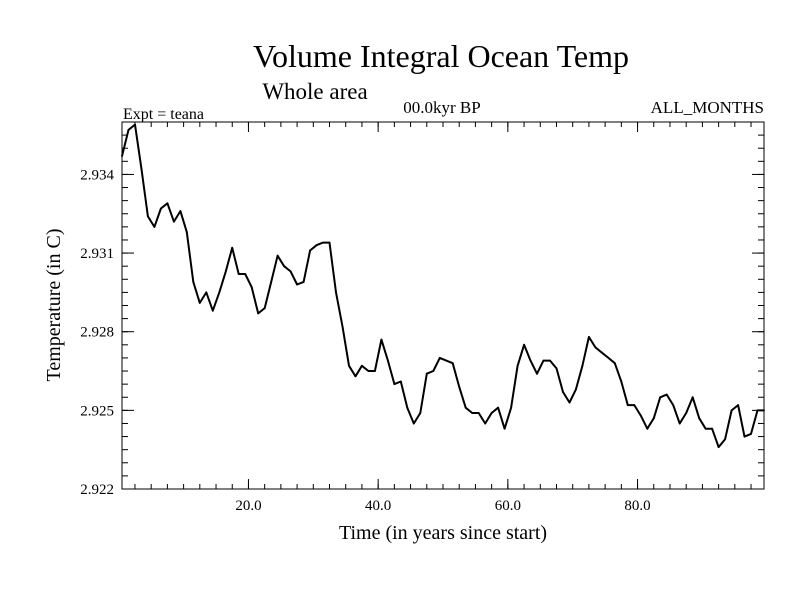  What do you see at coordinates (97, 254) in the screenshot?
I see `y-tick-label: 2.931` at bounding box center [97, 254].